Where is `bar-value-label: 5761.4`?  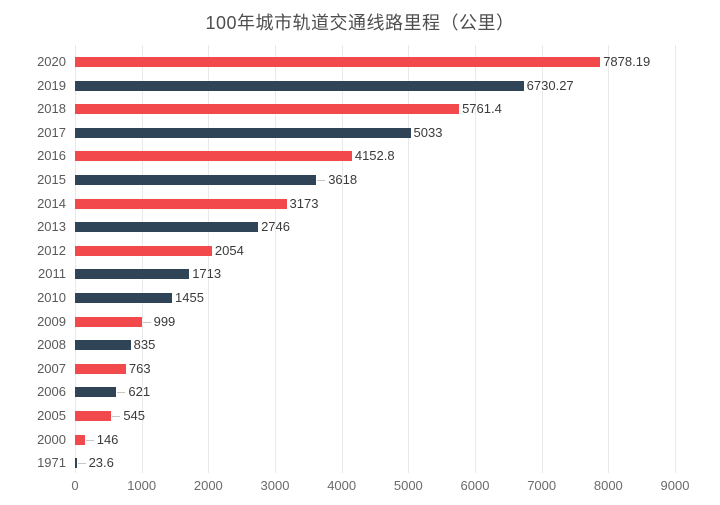 bar-value-label: 5761.4 is located at coordinates (482, 109).